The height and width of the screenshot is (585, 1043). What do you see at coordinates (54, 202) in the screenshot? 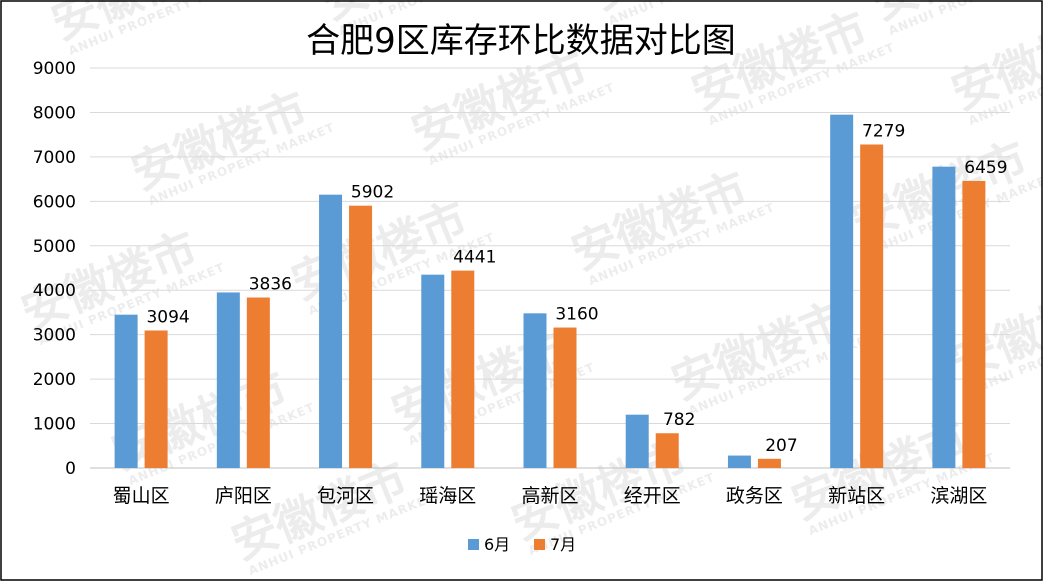
I see `y-tick-label: 6000` at bounding box center [54, 202].